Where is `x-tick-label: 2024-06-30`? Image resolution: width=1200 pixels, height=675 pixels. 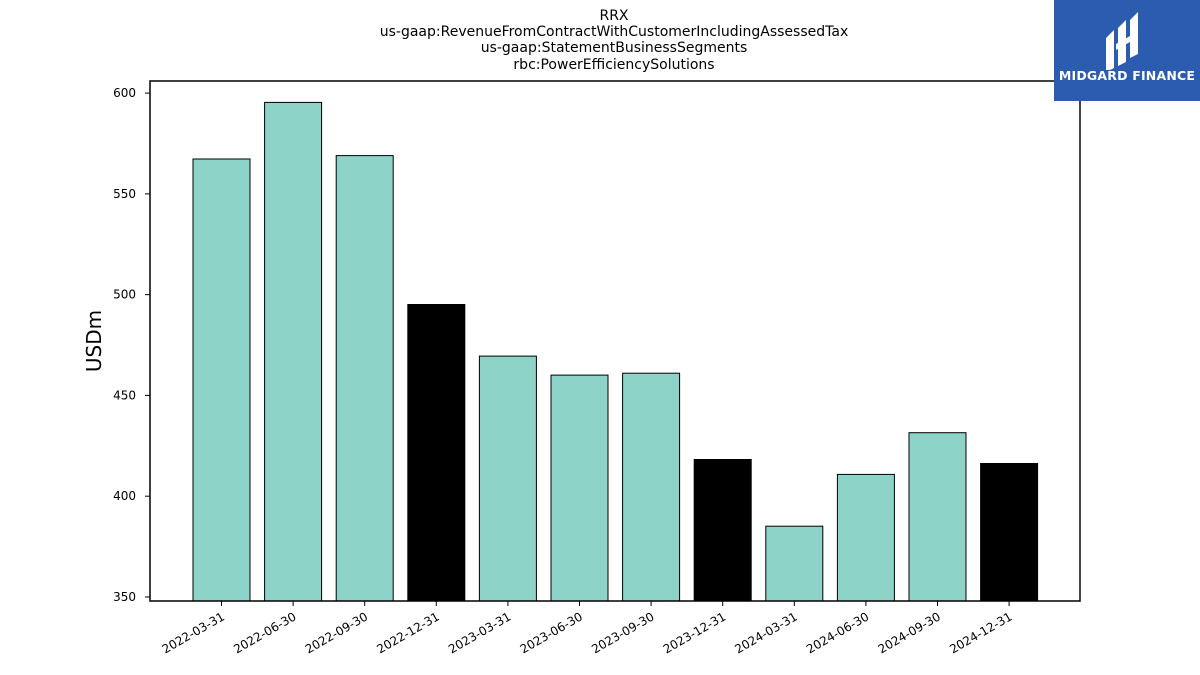 x-tick-label: 2024-06-30 is located at coordinates (837, 632).